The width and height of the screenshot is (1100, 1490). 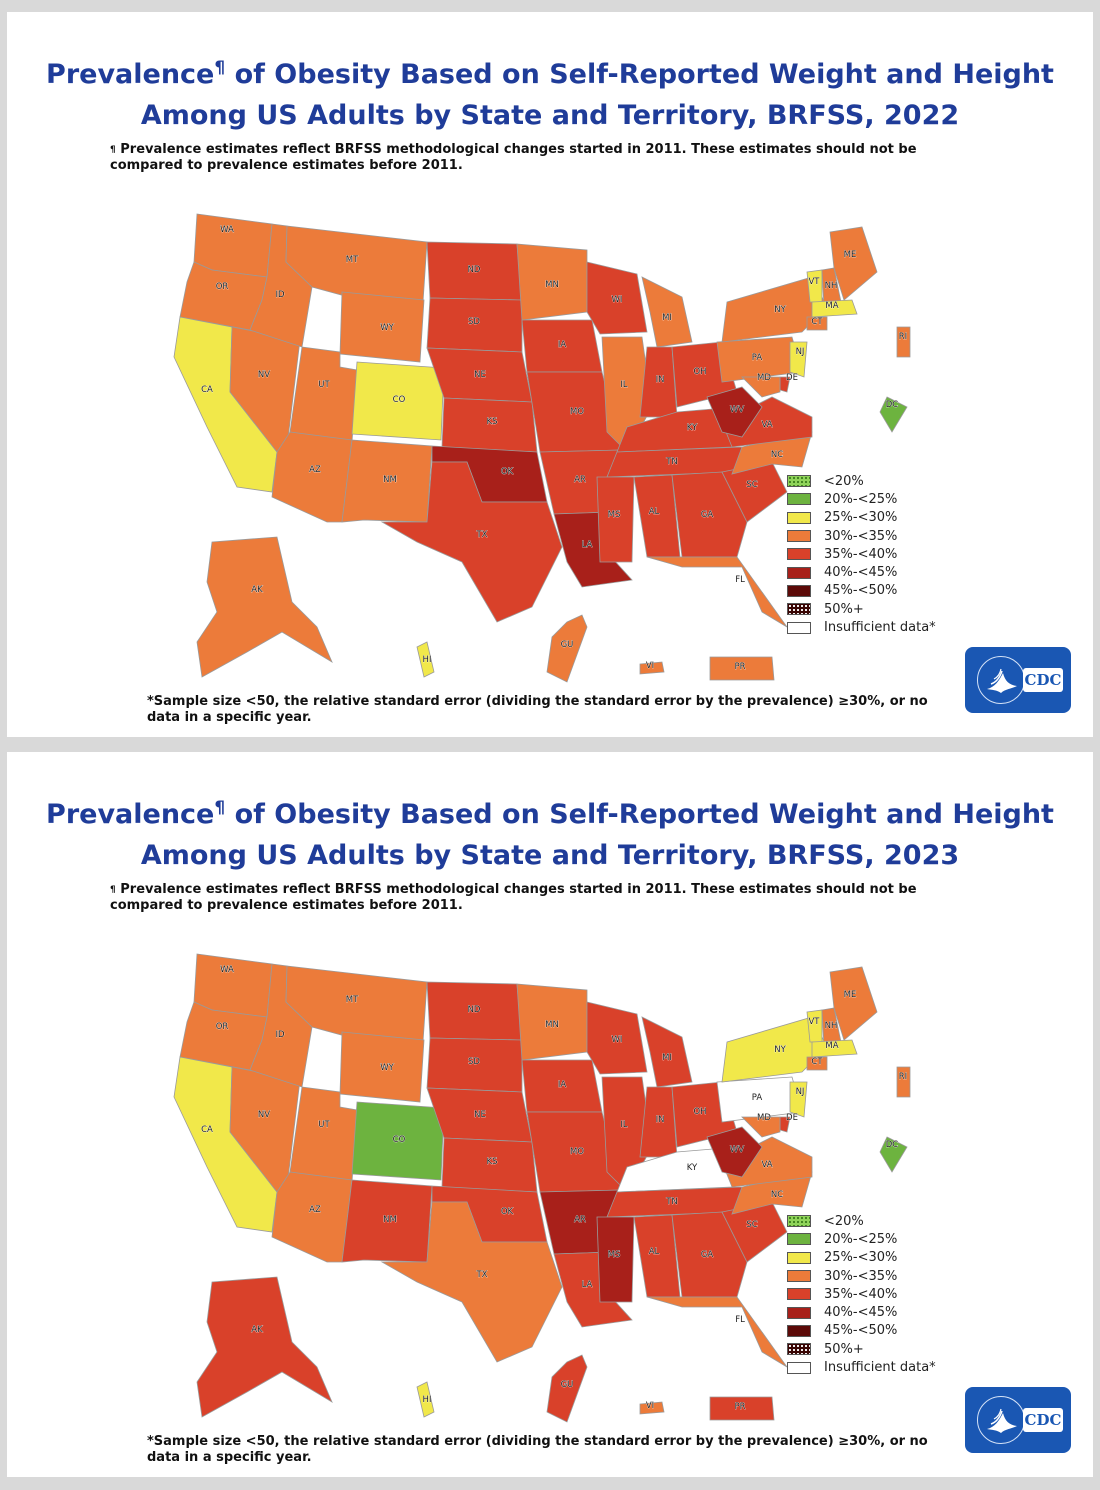 What do you see at coordinates (507, 1212) in the screenshot?
I see `state-label-ok: OK` at bounding box center [507, 1212].